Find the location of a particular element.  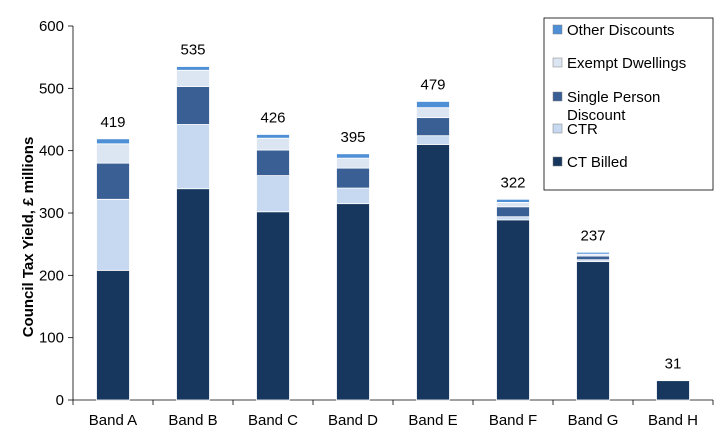

y-tick-label: 0 is located at coordinates (60, 400).